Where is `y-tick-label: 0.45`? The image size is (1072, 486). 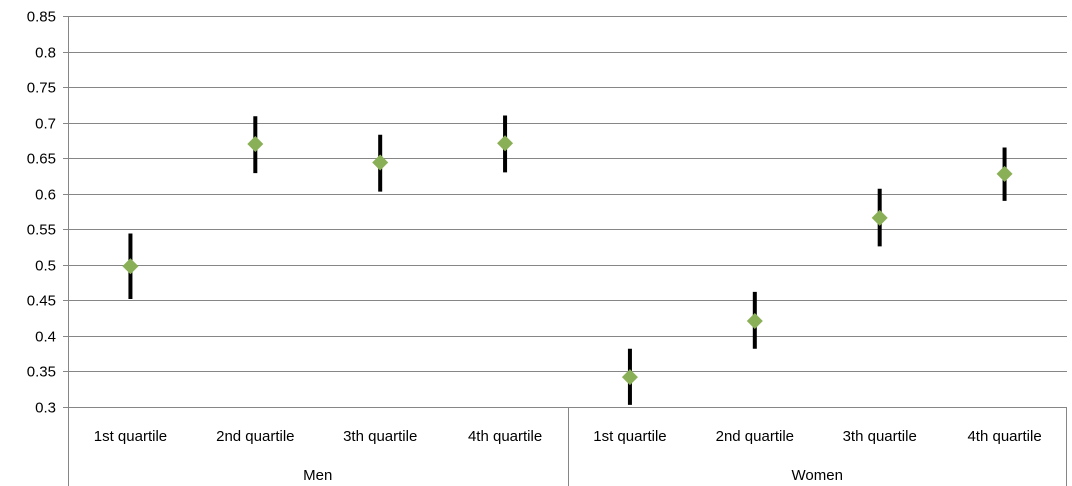 y-tick-label: 0.45 is located at coordinates (41, 301).